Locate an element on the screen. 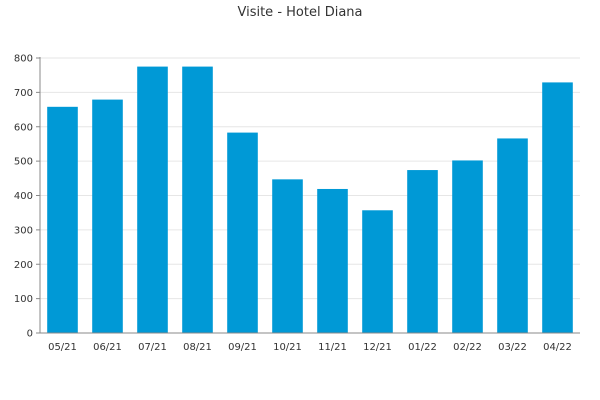 The image size is (600, 400). x-tick-label: 11/21 is located at coordinates (332, 347).